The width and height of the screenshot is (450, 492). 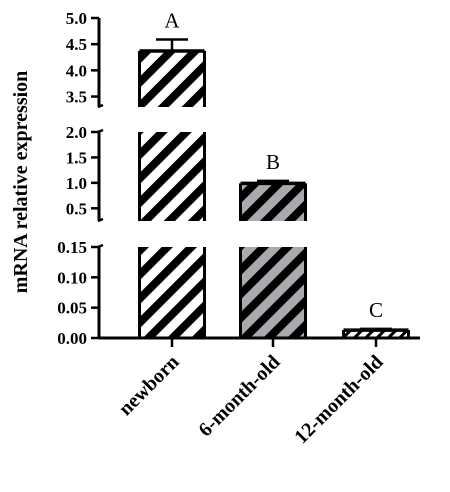 What do you see at coordinates (273, 162) in the screenshot?
I see `significance-label-1: B` at bounding box center [273, 162].